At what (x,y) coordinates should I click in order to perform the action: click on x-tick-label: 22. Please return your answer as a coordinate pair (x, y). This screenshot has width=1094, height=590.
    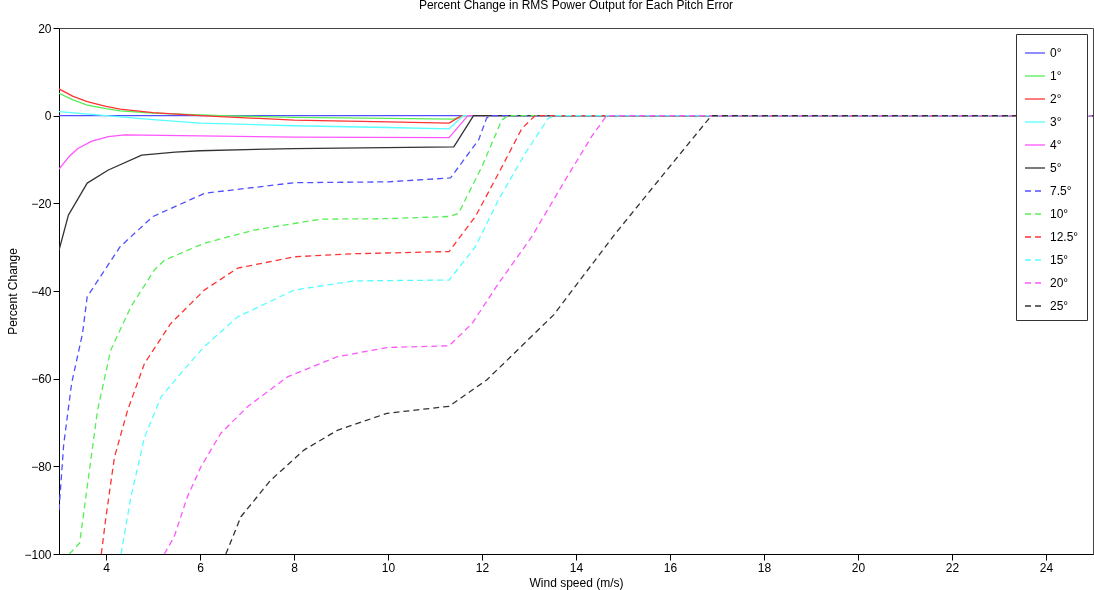
    Looking at the image, I should click on (952, 567).